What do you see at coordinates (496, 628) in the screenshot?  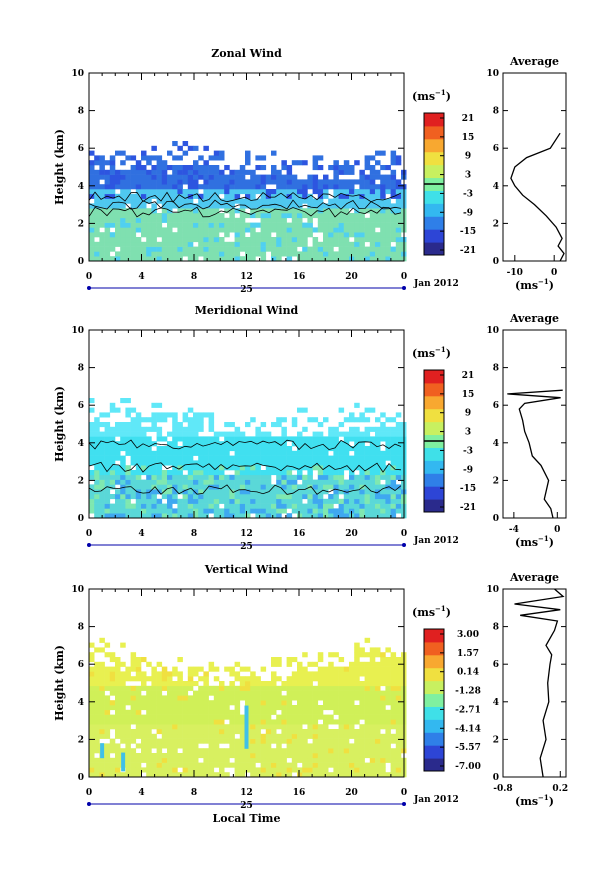 I see `avg-y-tick-label: 8` at bounding box center [496, 628].